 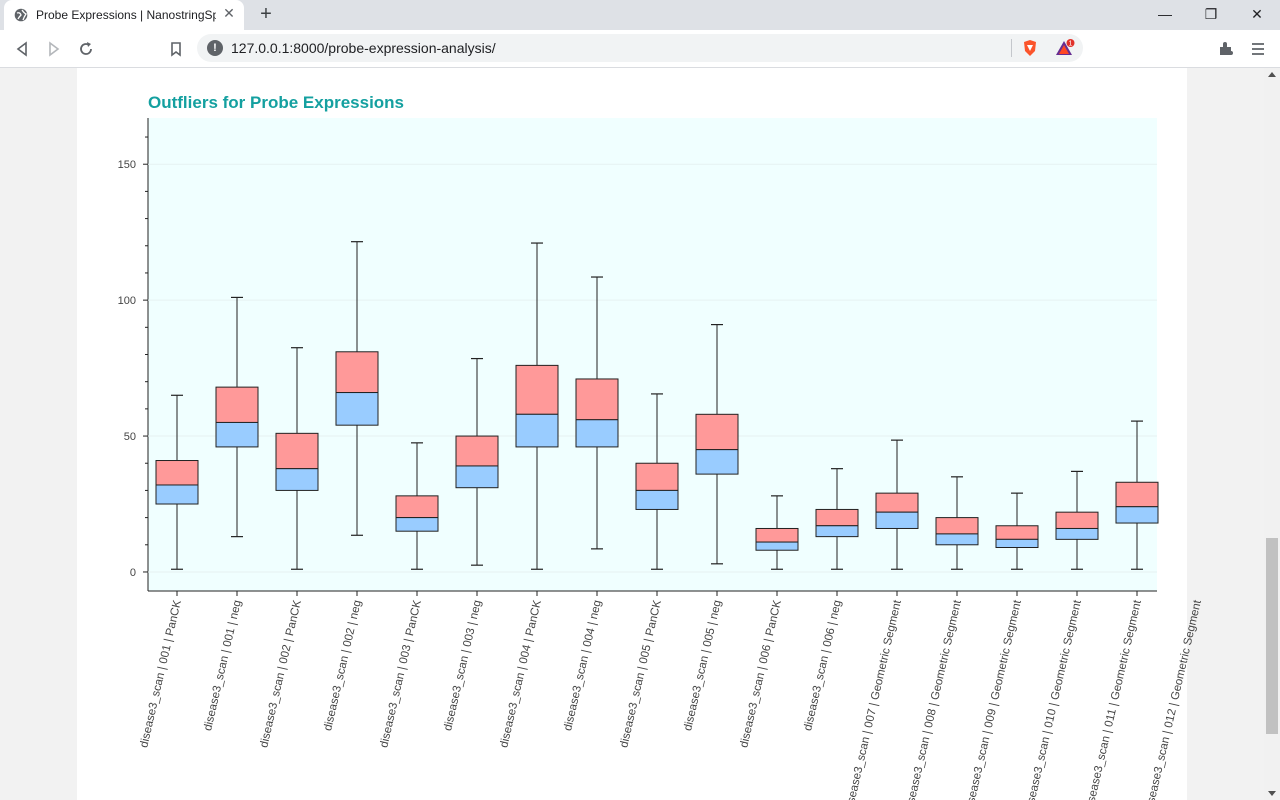 I want to click on restore-icon: ❐, so click(x=1211, y=14).